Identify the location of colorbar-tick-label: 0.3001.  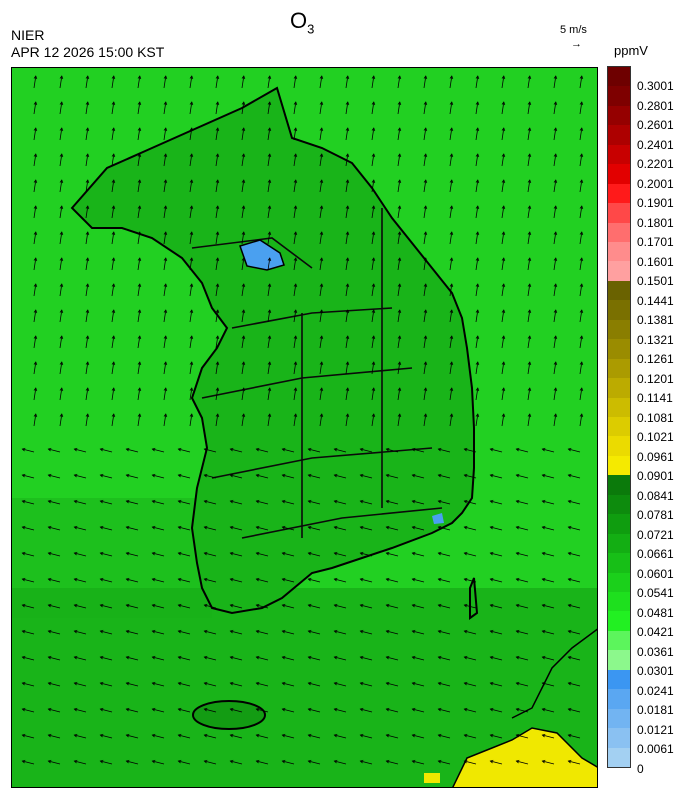
(655, 86).